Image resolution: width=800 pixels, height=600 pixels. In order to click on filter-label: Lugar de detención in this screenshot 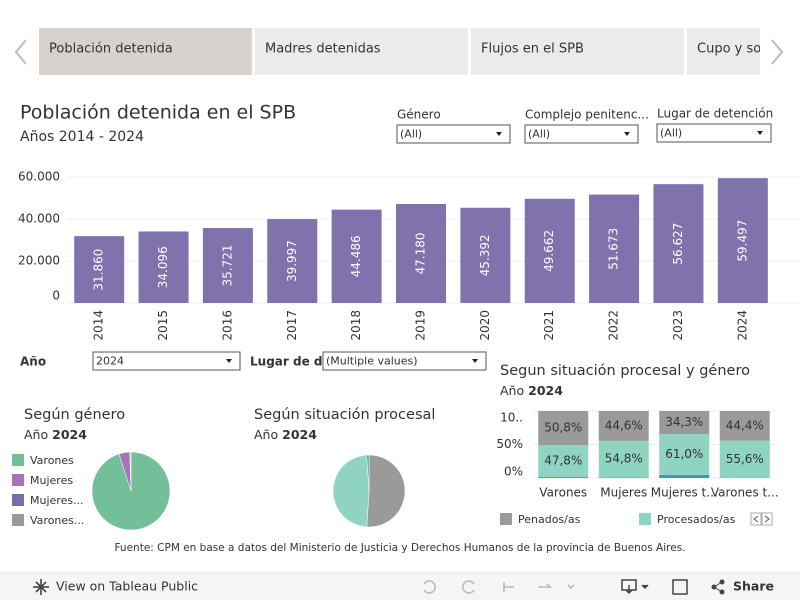, I will do `click(715, 114)`.